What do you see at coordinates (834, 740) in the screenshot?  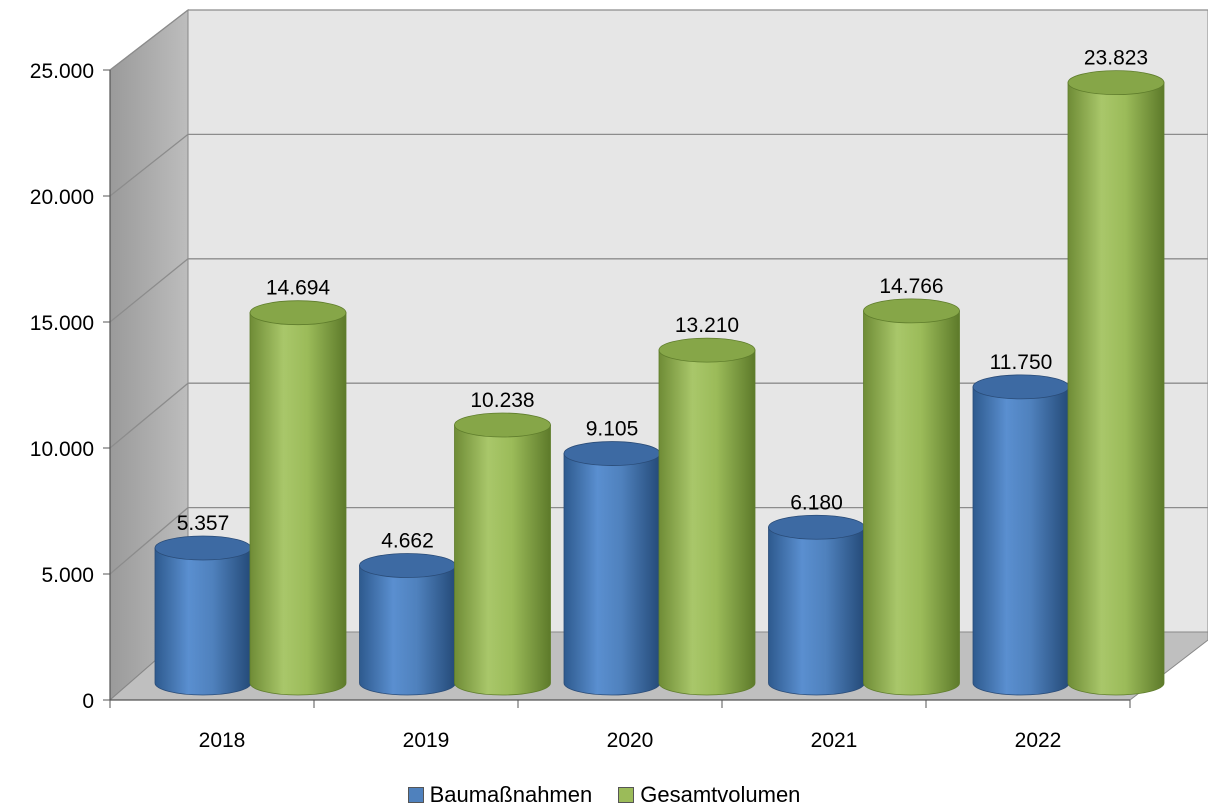 I see `x-tick-label: 2021` at bounding box center [834, 740].